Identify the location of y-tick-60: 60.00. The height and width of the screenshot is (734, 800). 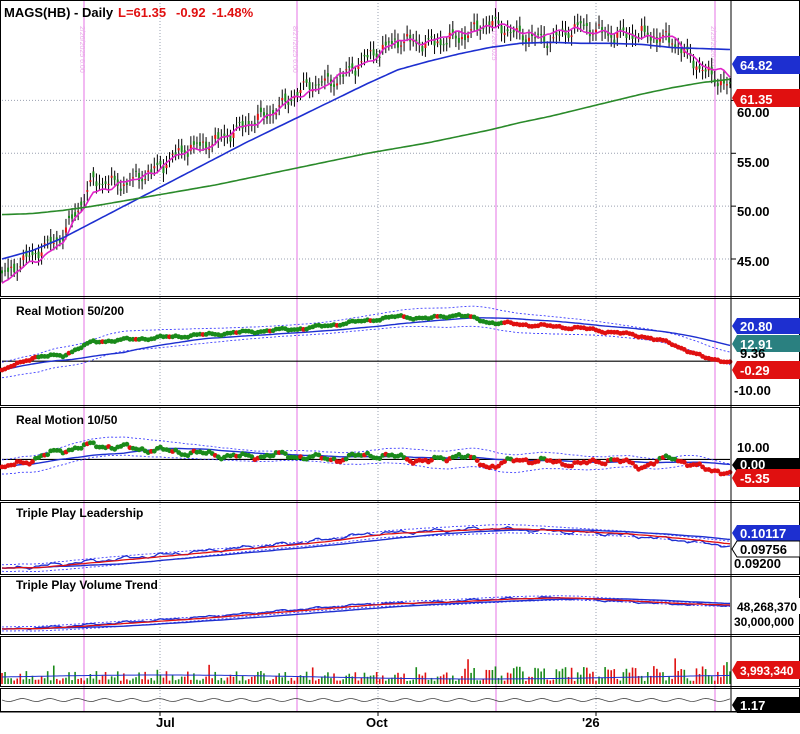
(753, 112).